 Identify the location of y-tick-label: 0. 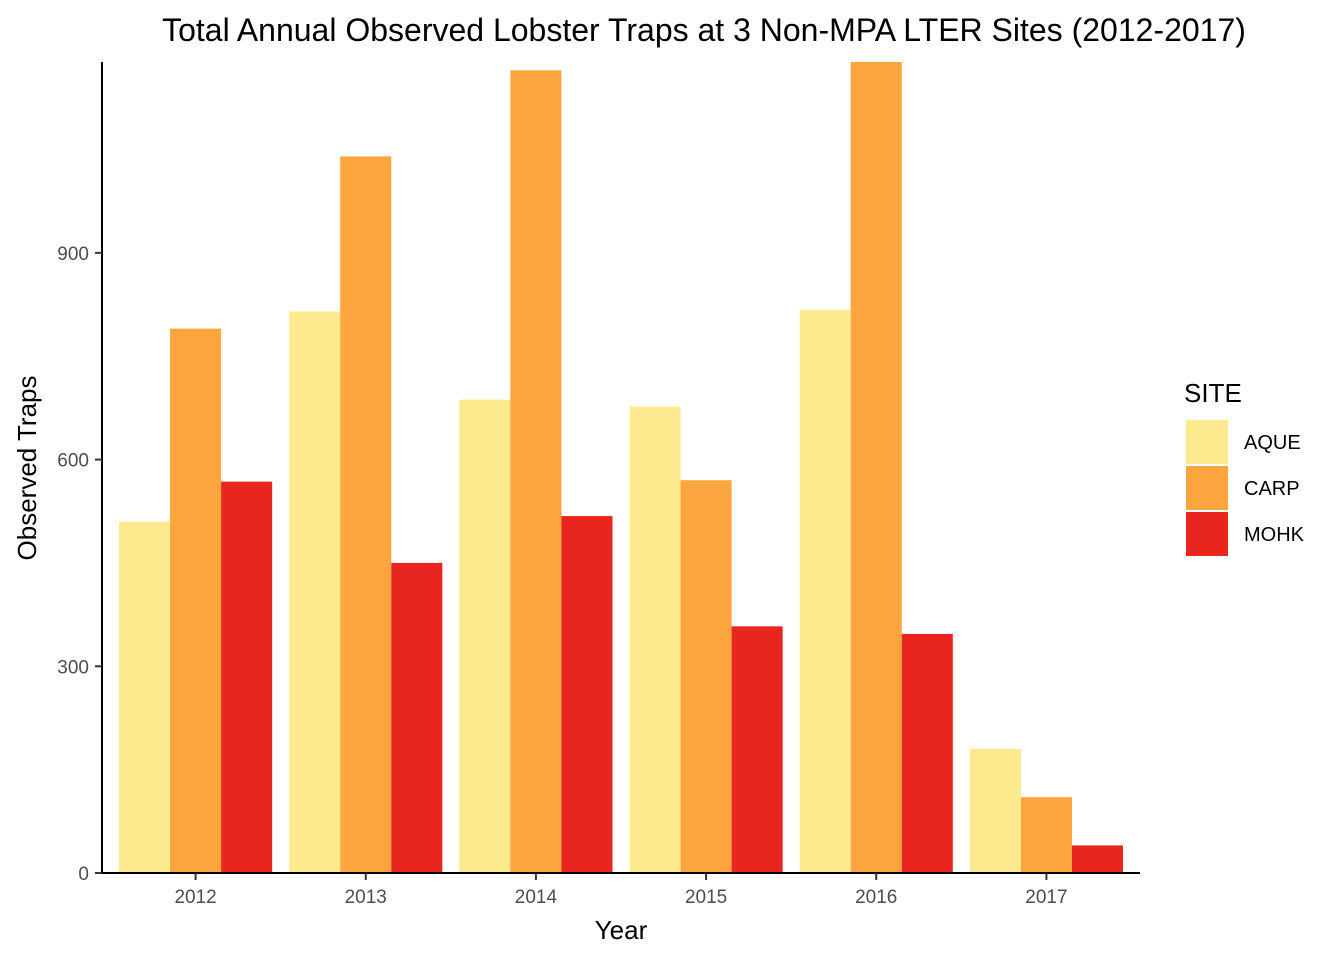
(83, 874).